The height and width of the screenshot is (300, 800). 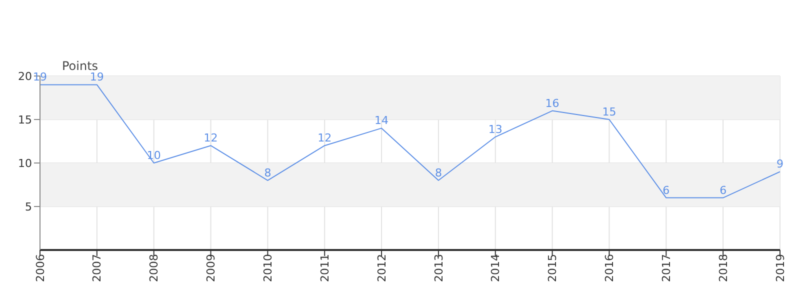 I want to click on x-tick-label: 2018, so click(x=723, y=268).